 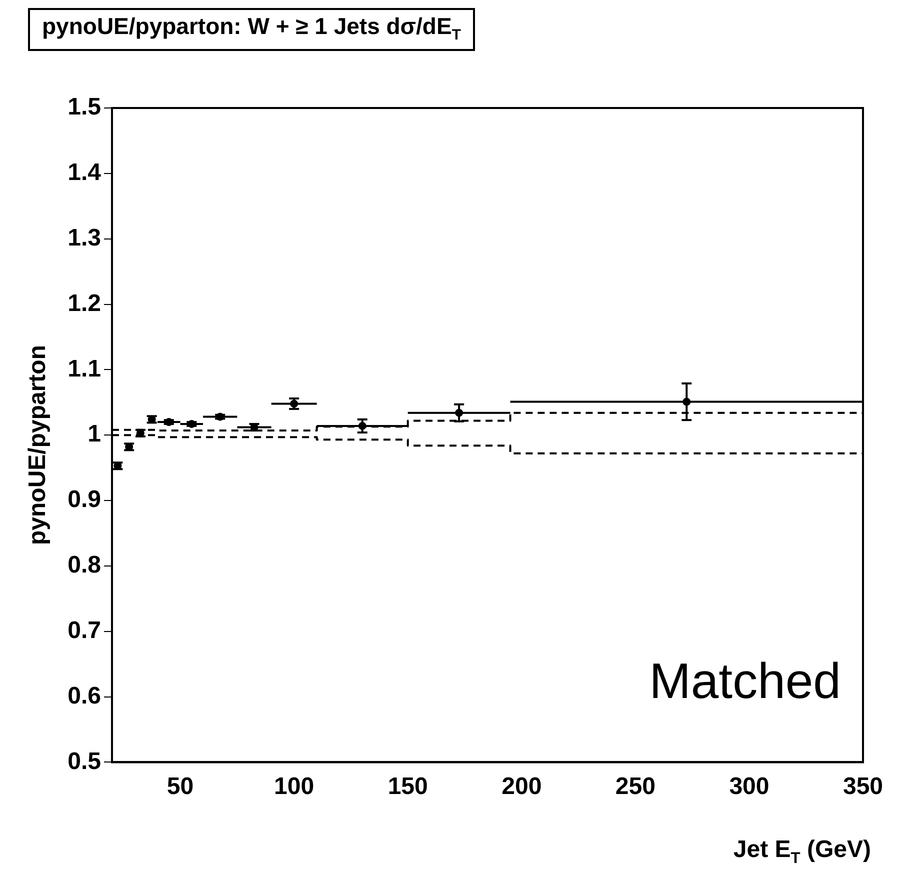 I want to click on x-tick-label: 50, so click(x=180, y=786).